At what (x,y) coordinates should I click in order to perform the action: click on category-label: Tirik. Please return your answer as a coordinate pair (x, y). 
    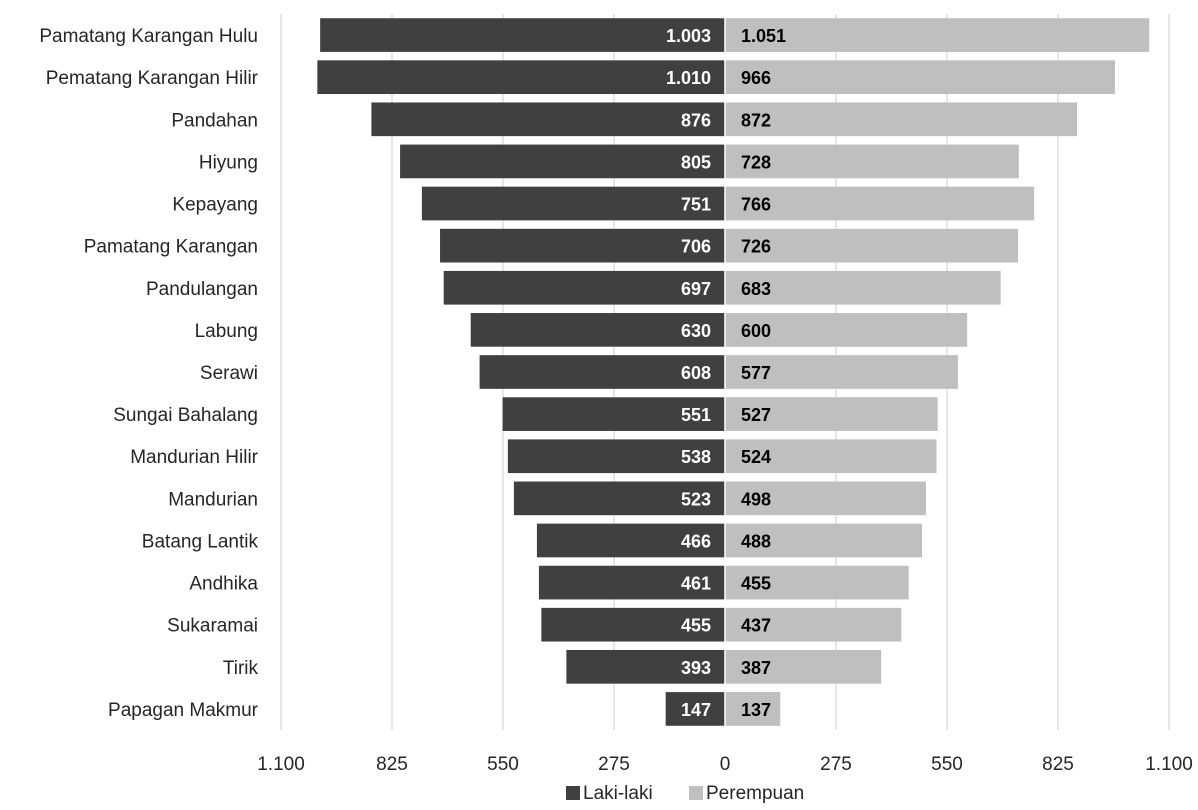
    Looking at the image, I should click on (241, 668).